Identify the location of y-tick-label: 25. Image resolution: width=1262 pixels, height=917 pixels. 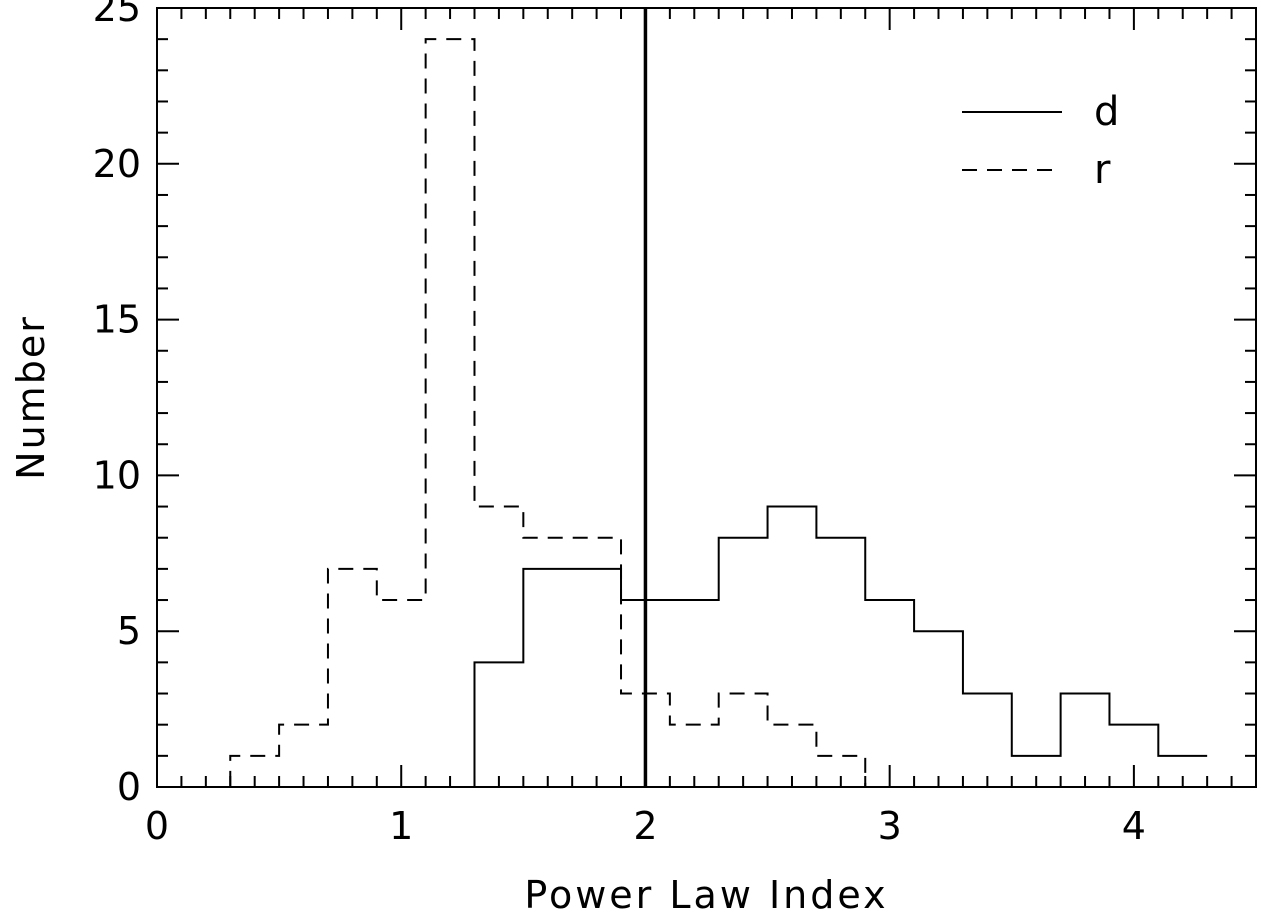
(117, 15).